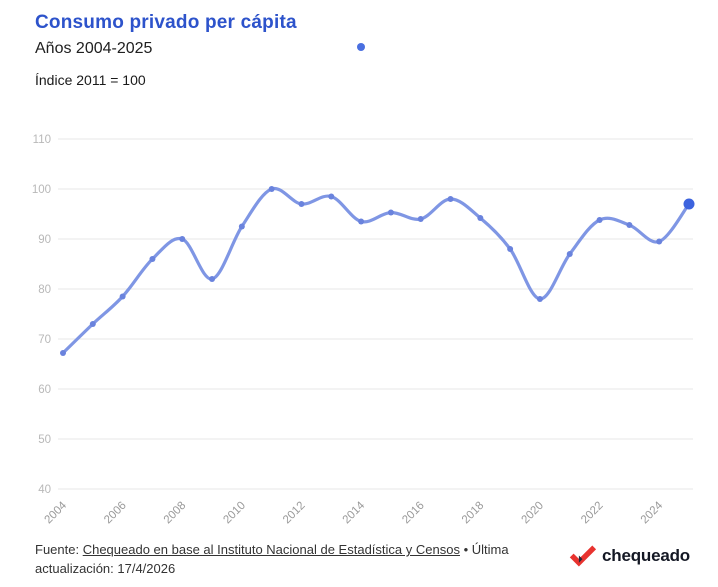  I want to click on x-axis-tick-label: 2014, so click(354, 512).